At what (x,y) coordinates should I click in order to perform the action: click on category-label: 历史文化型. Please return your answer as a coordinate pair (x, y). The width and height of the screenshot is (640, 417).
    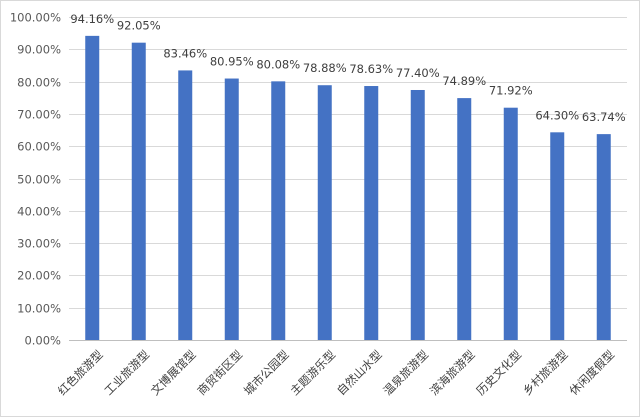
    Looking at the image, I should click on (499, 372).